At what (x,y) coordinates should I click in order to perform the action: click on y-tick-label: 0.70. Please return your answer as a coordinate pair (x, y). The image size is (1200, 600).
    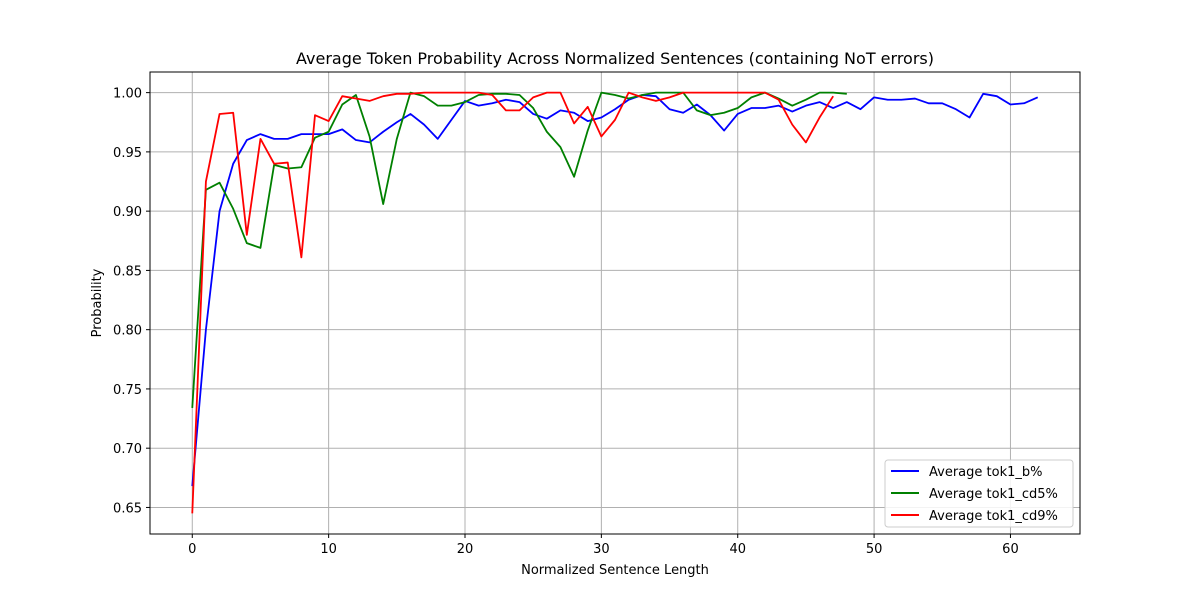
    Looking at the image, I should click on (127, 449).